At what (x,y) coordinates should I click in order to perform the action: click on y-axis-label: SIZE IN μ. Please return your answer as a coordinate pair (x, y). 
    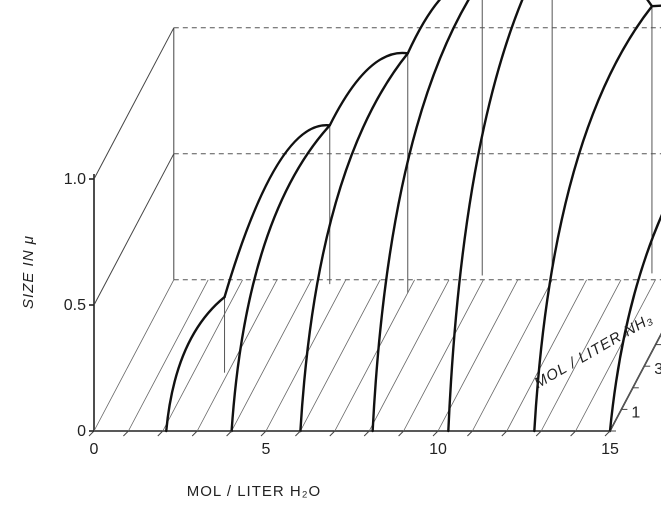
    Looking at the image, I should click on (28, 272).